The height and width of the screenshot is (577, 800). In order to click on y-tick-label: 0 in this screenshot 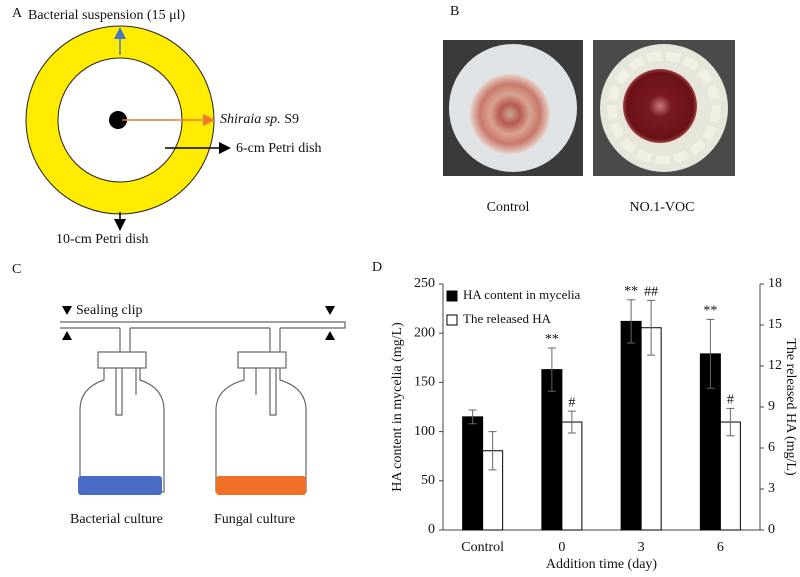, I will do `click(431, 529)`.